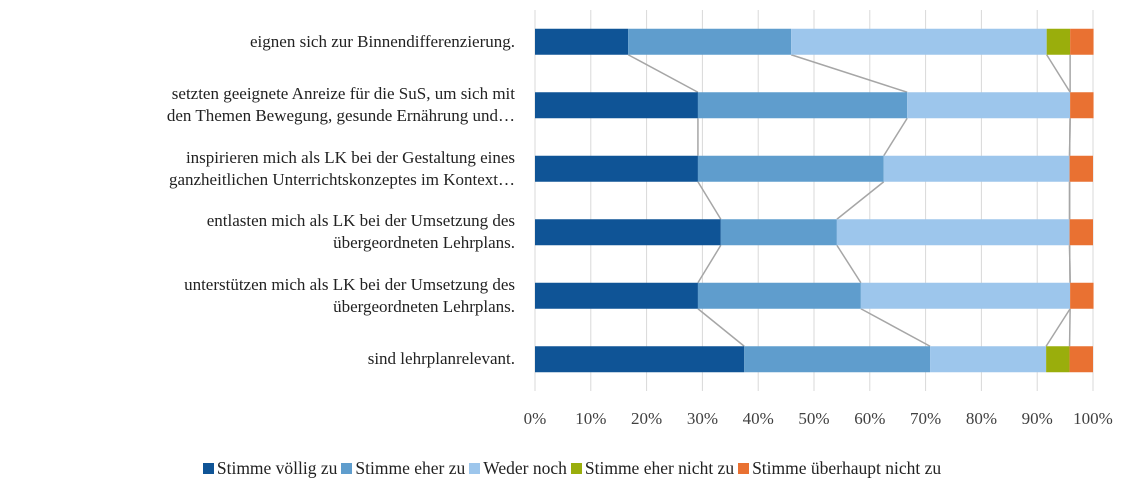  I want to click on legend-item: Stimme völlig zu, so click(270, 468).